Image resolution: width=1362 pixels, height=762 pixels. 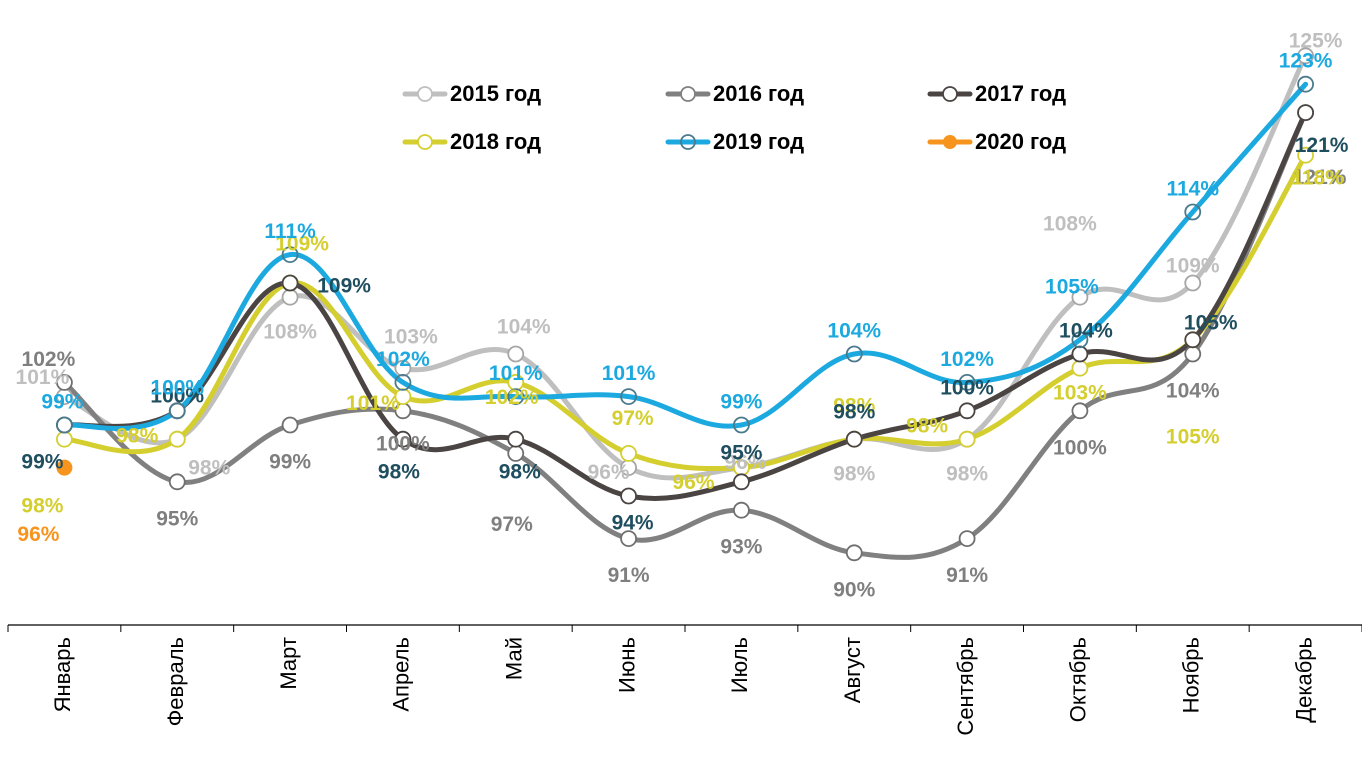 What do you see at coordinates (401, 674) in the screenshot?
I see `x-tick-label: Апрель` at bounding box center [401, 674].